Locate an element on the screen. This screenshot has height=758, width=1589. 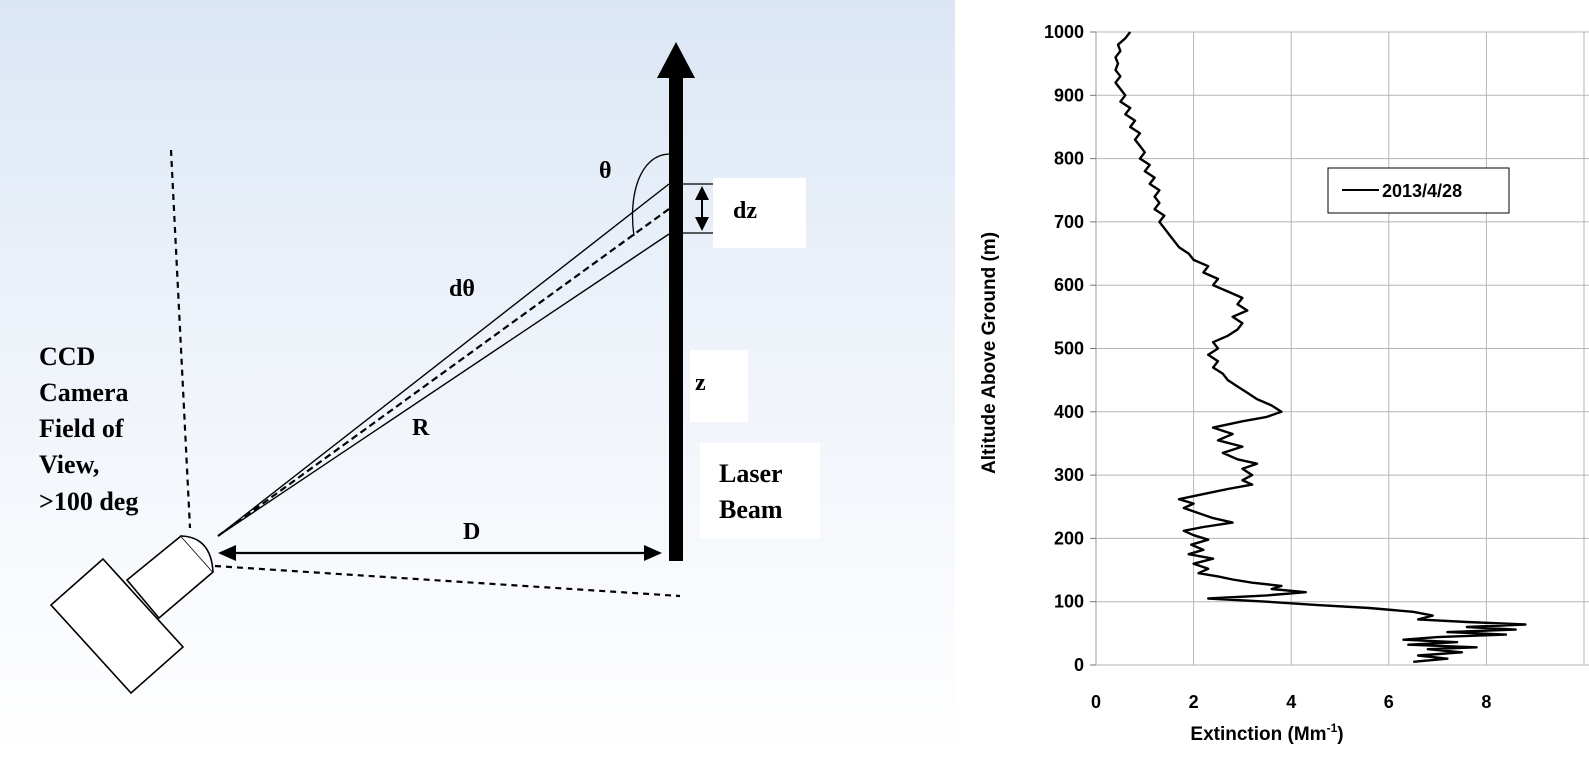
laser-label-box is located at coordinates (760, 490).